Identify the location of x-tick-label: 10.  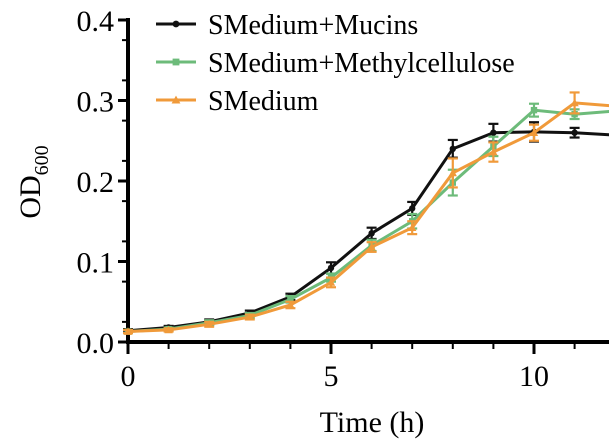
(534, 376).